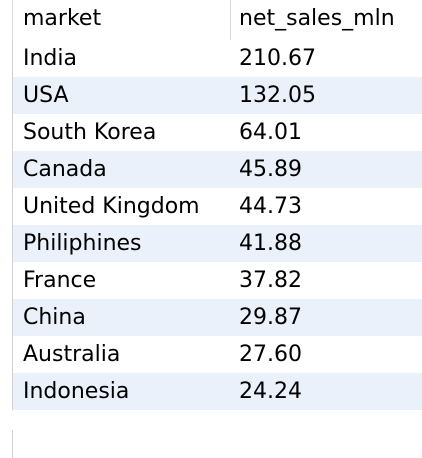 The width and height of the screenshot is (422, 458). Describe the element at coordinates (270, 206) in the screenshot. I see `net-sales-cell: 44.73` at that location.